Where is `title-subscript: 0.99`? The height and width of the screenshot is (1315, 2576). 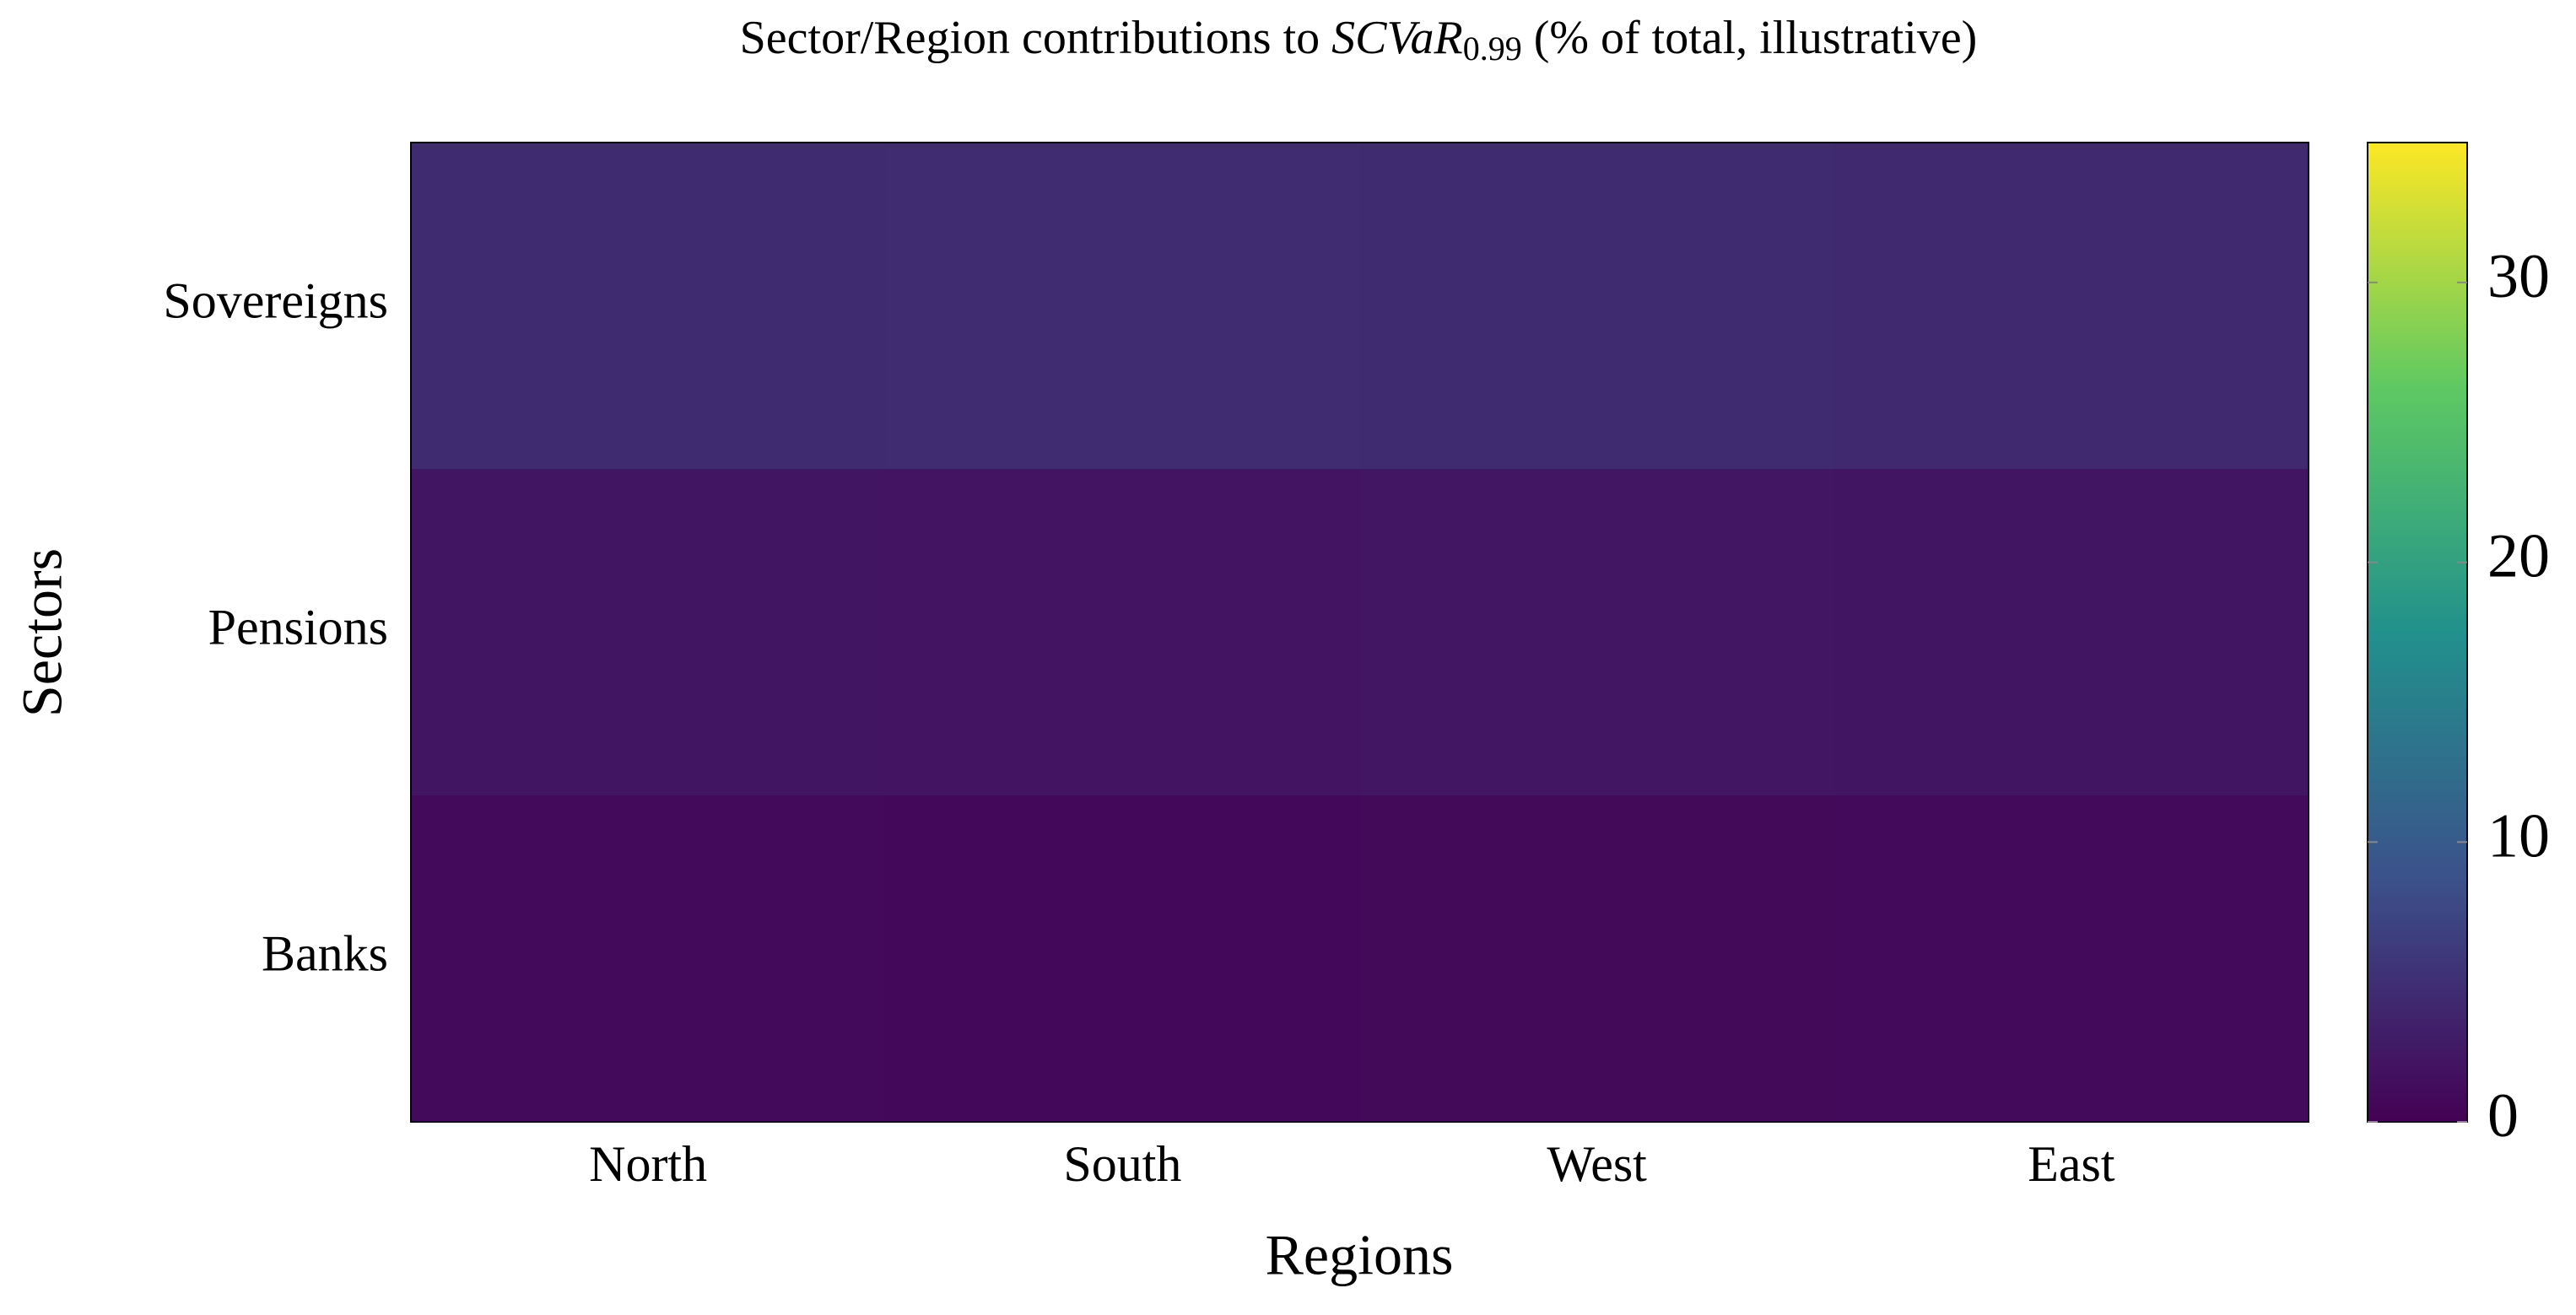 title-subscript: 0.99 is located at coordinates (1492, 48).